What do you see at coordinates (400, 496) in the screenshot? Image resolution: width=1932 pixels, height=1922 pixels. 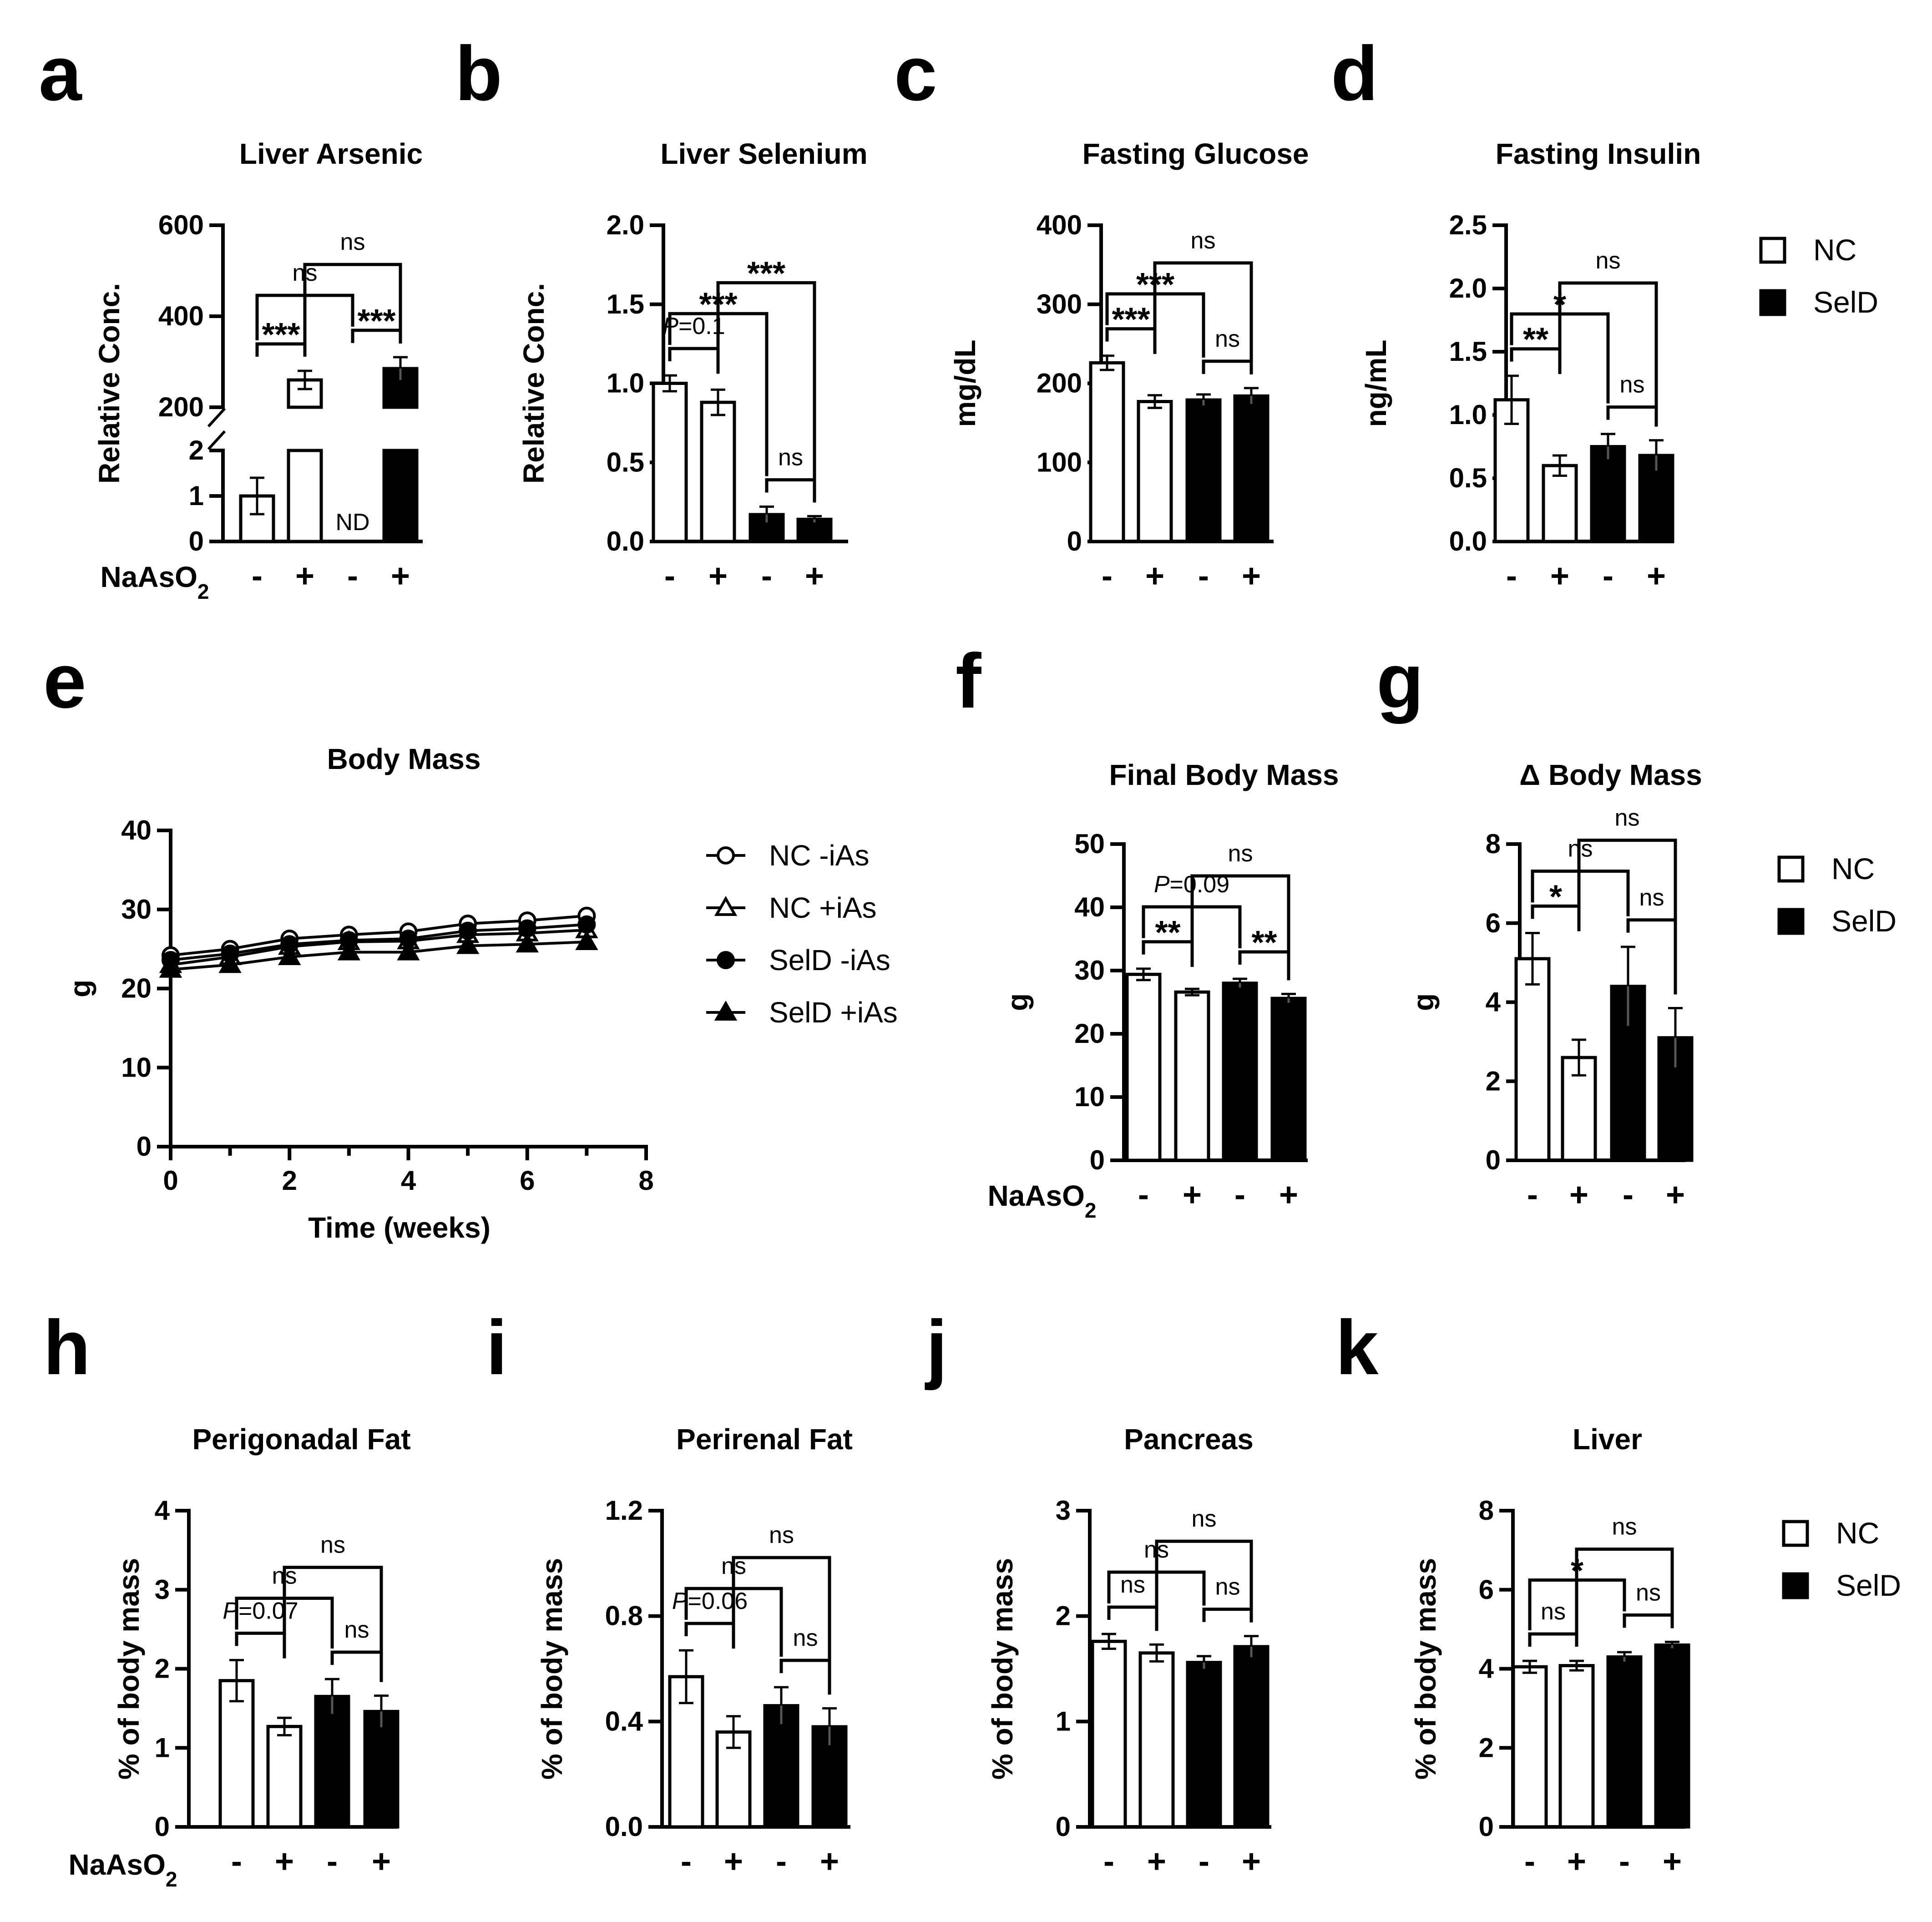 I see `bar-lower-a` at bounding box center [400, 496].